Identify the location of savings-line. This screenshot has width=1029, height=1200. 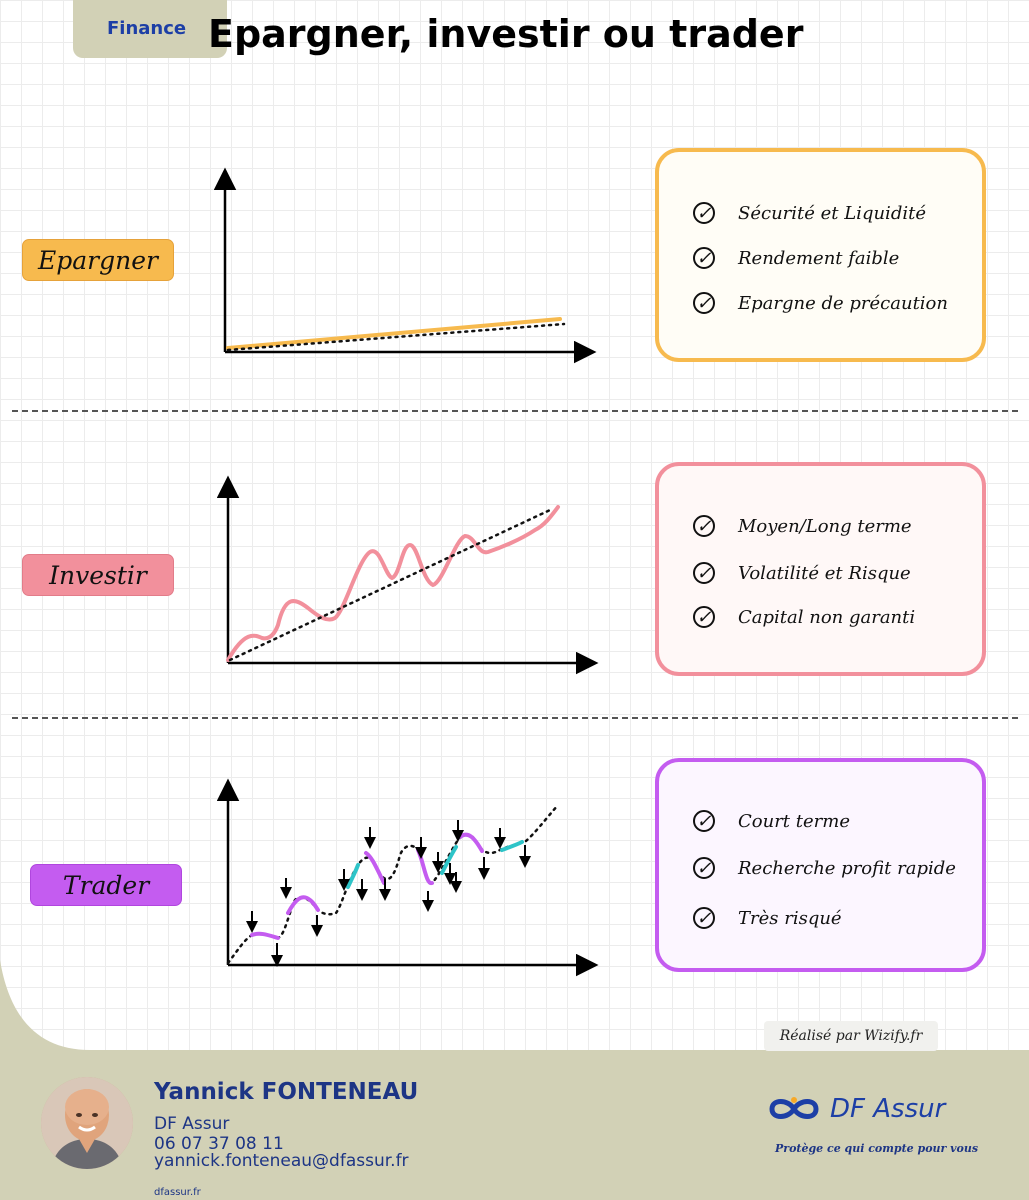
(394, 333).